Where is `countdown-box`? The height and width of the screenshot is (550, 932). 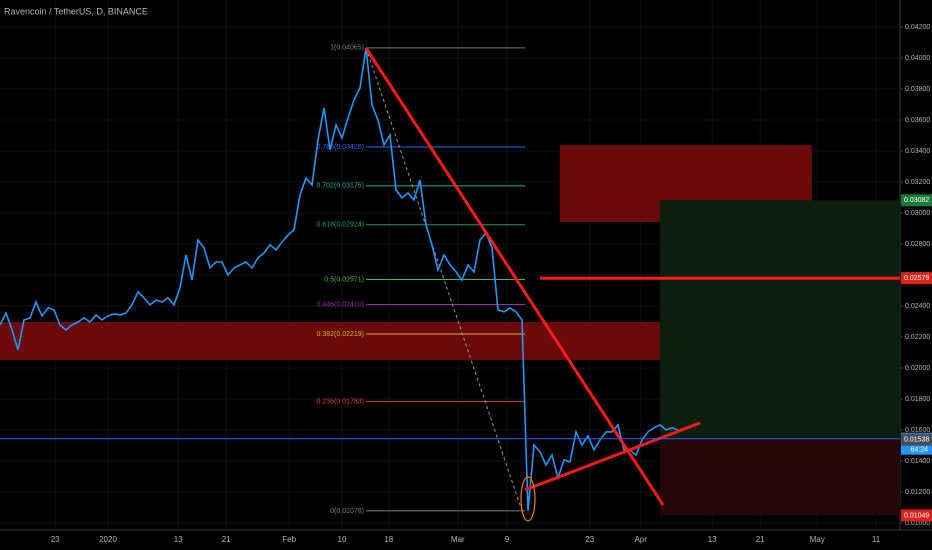 countdown-box is located at coordinates (916, 449).